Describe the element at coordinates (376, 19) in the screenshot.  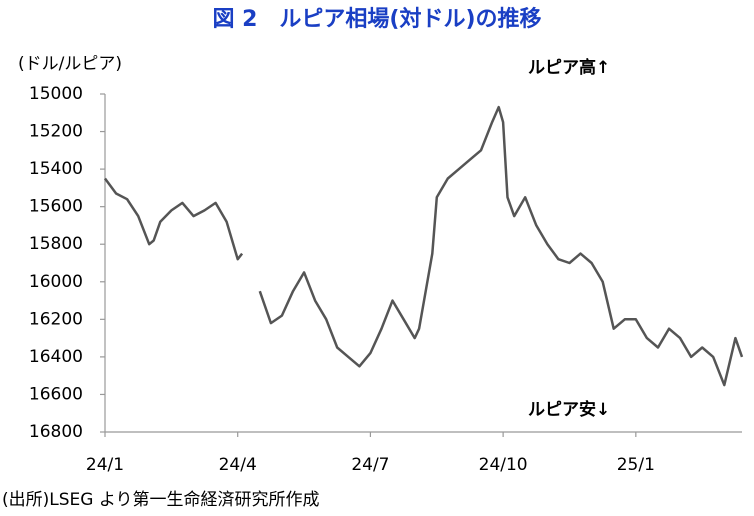
I see `chart-title: 図 2 ルピア相場(対ドル)の推移` at that location.